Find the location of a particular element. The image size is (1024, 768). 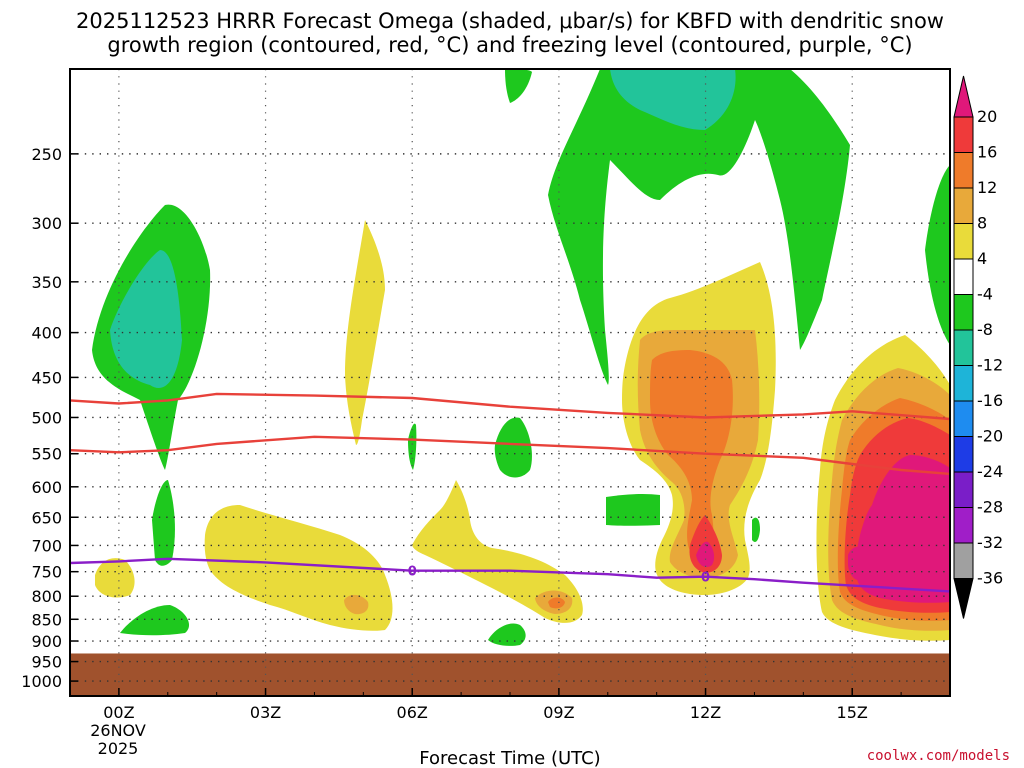

credit-text: coolwx.com/models is located at coordinates (938, 756).